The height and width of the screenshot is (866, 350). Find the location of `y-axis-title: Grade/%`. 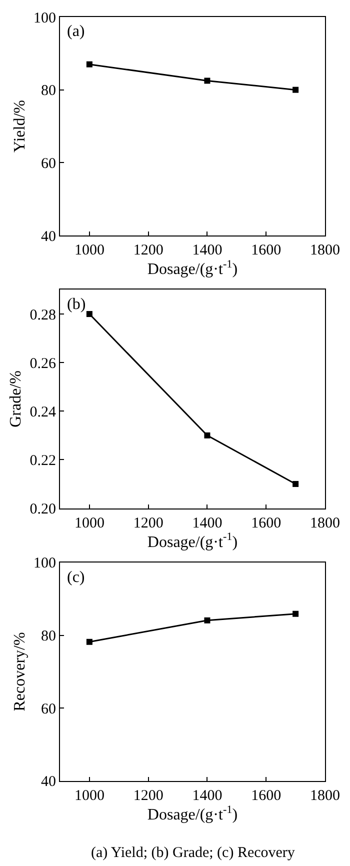

y-axis-title: Grade/% is located at coordinates (16, 399).